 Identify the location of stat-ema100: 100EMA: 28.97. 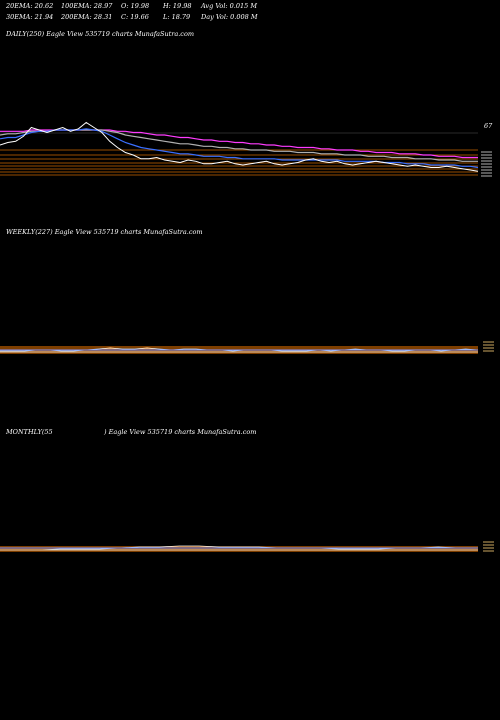
(87, 6).